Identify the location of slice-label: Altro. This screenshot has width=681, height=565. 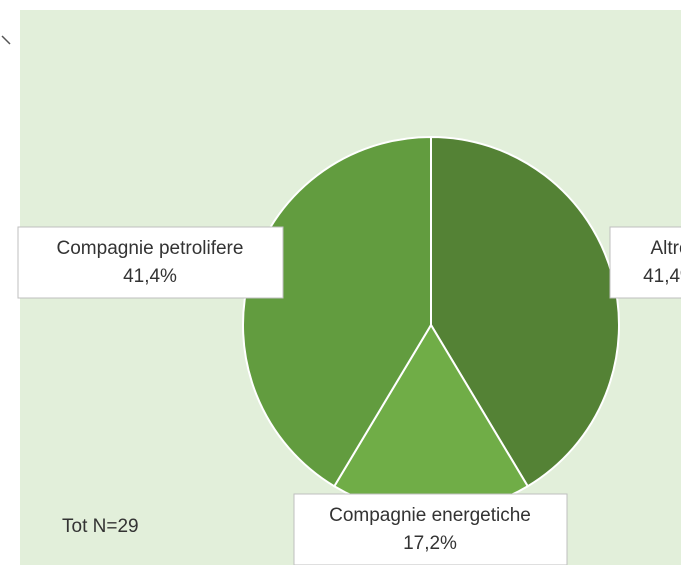
(665, 248).